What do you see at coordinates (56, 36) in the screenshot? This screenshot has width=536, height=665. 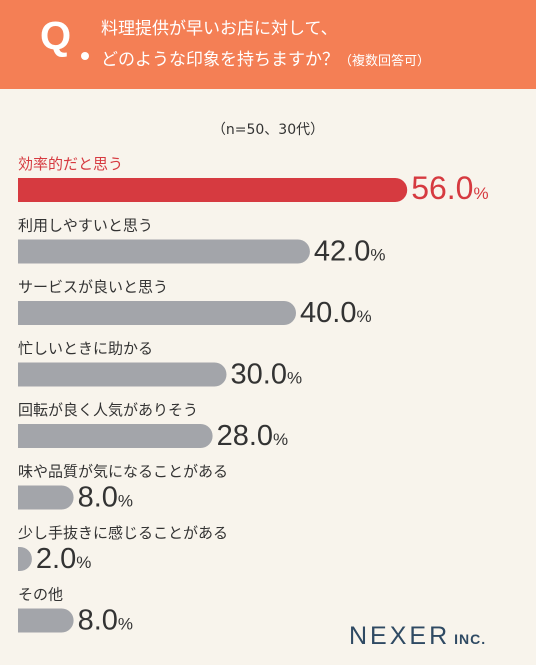 I see `q-mark: Q` at bounding box center [56, 36].